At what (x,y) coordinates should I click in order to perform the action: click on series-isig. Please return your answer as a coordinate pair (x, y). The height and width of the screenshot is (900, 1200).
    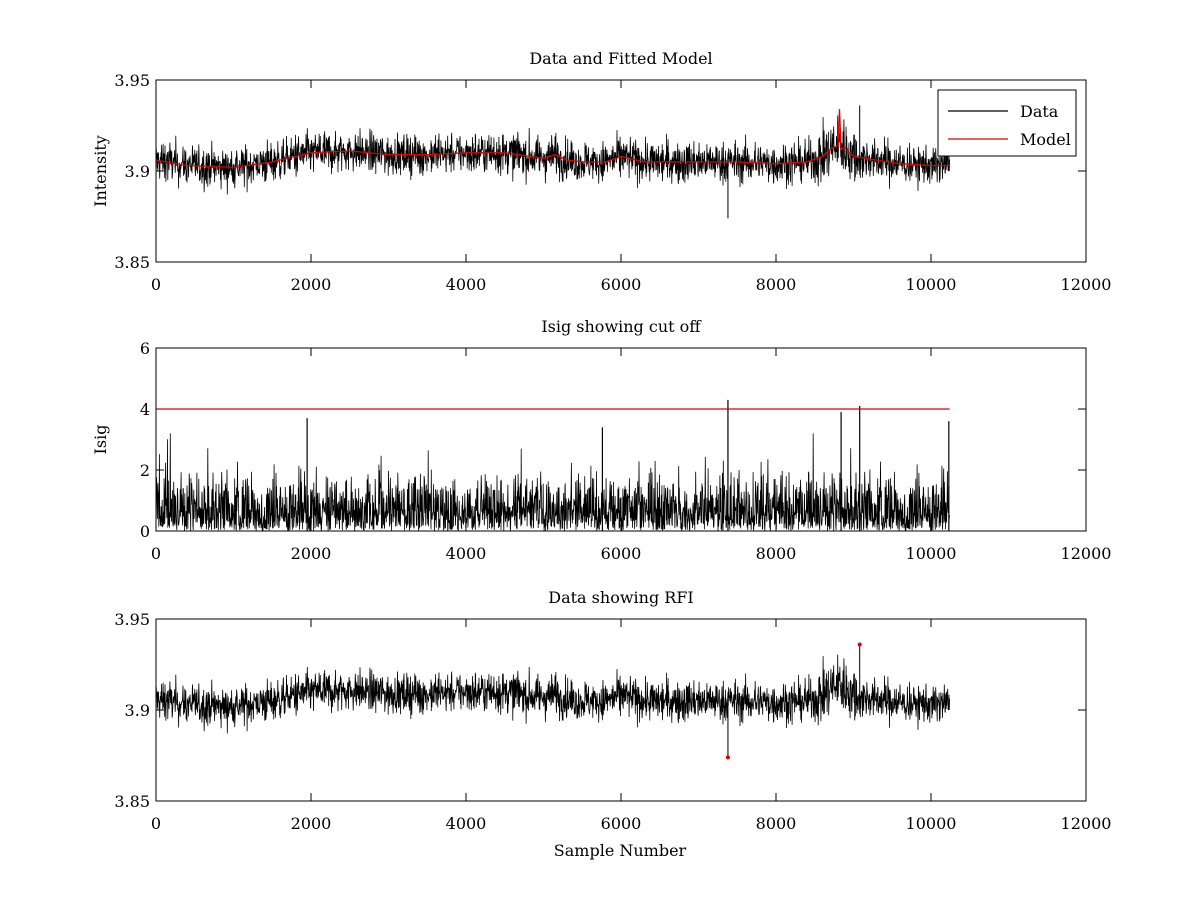
    Looking at the image, I should click on (553, 482).